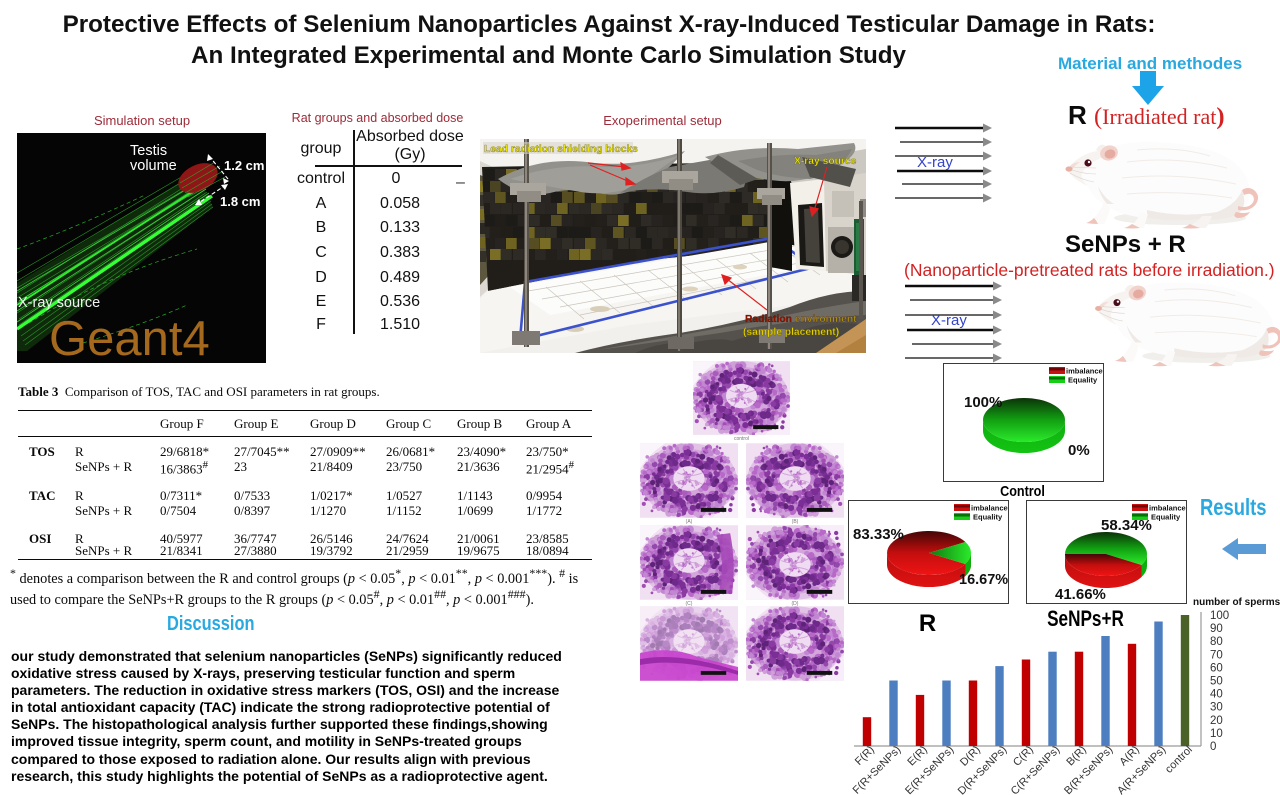  Describe the element at coordinates (1216, 721) in the screenshot. I see `svg-text: 20` at that location.